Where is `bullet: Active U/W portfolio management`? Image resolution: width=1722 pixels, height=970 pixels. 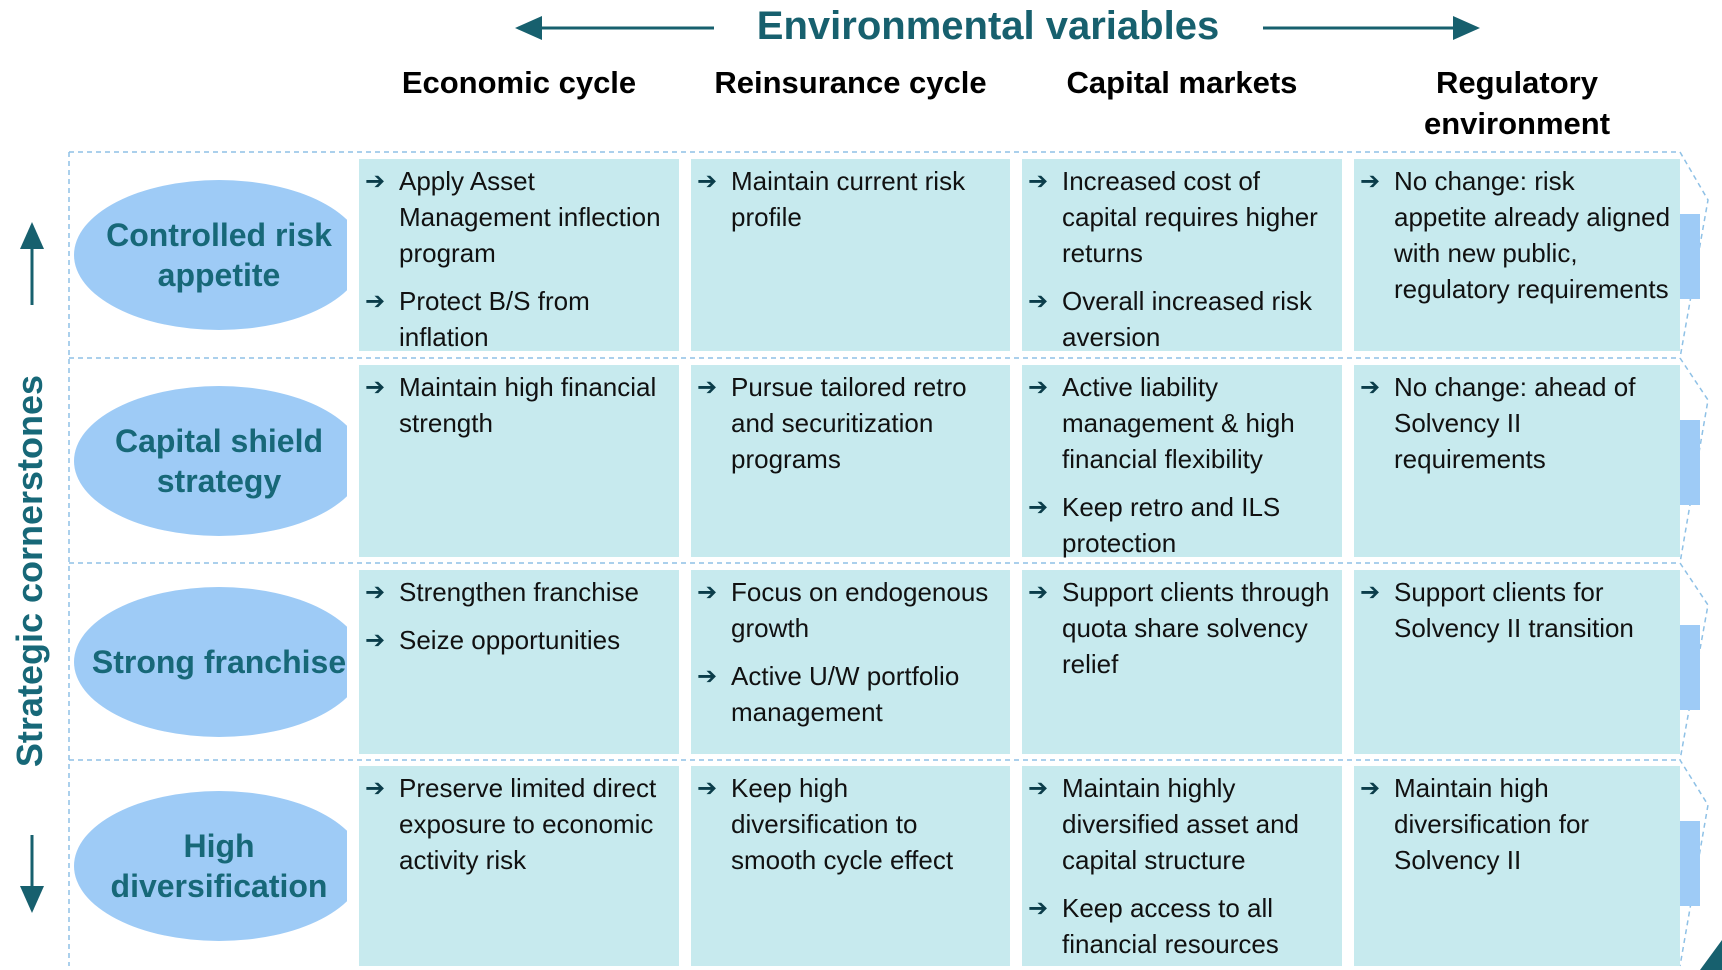
bullet: Active U/W portfolio management is located at coordinates (850, 694).